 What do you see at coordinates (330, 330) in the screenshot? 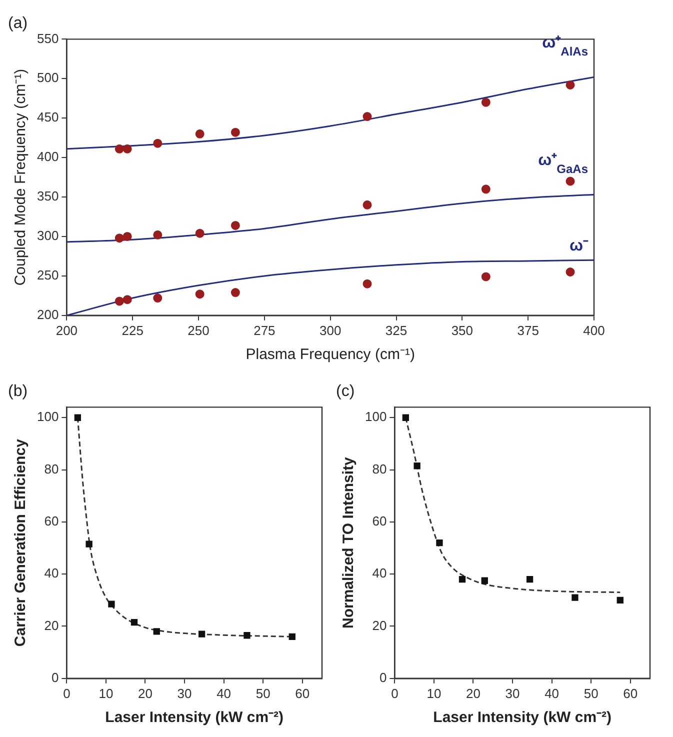
I see `x-tick-label: 300` at bounding box center [330, 330].